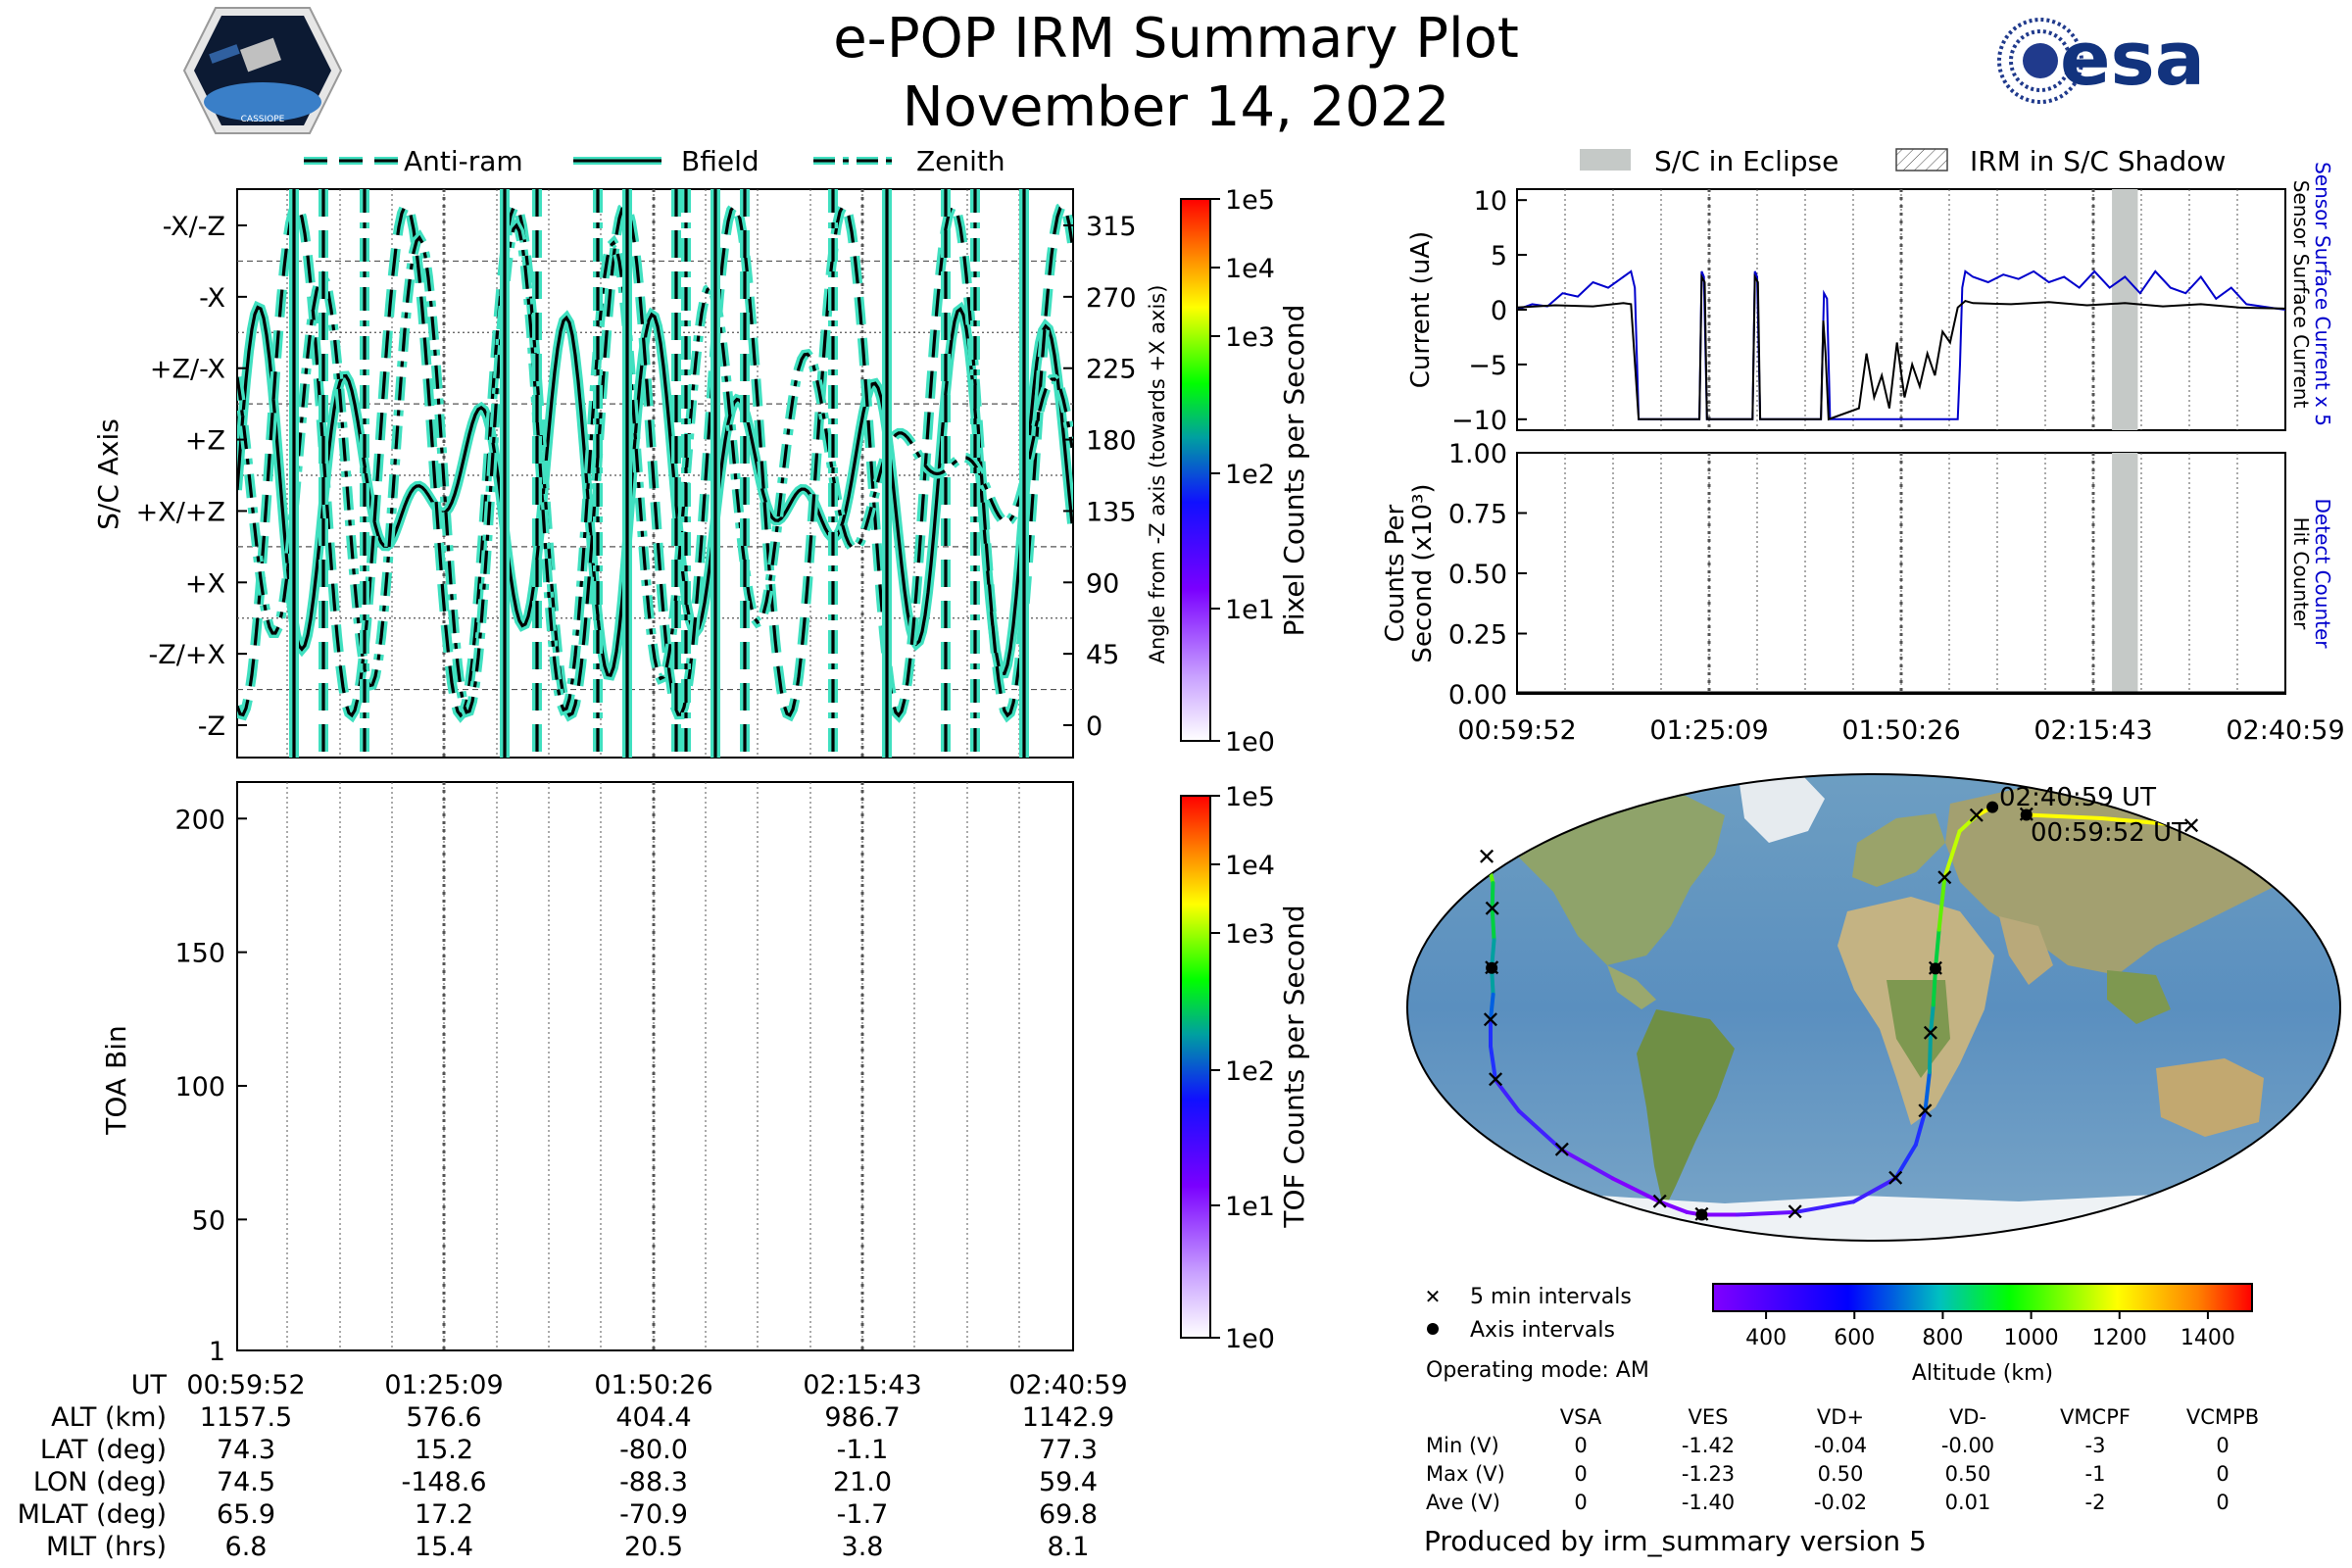 Image resolution: width=2352 pixels, height=1568 pixels. Describe the element at coordinates (263, 119) in the screenshot. I see `logo-caption: CASSIOPE` at that location.